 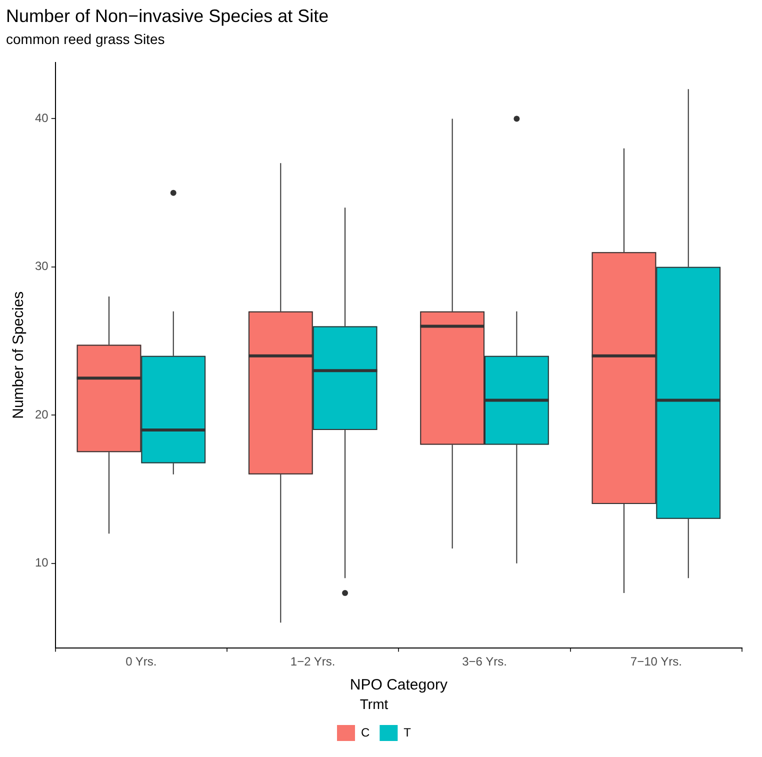 I want to click on y-axis-title: Number of Species, so click(x=19, y=355).